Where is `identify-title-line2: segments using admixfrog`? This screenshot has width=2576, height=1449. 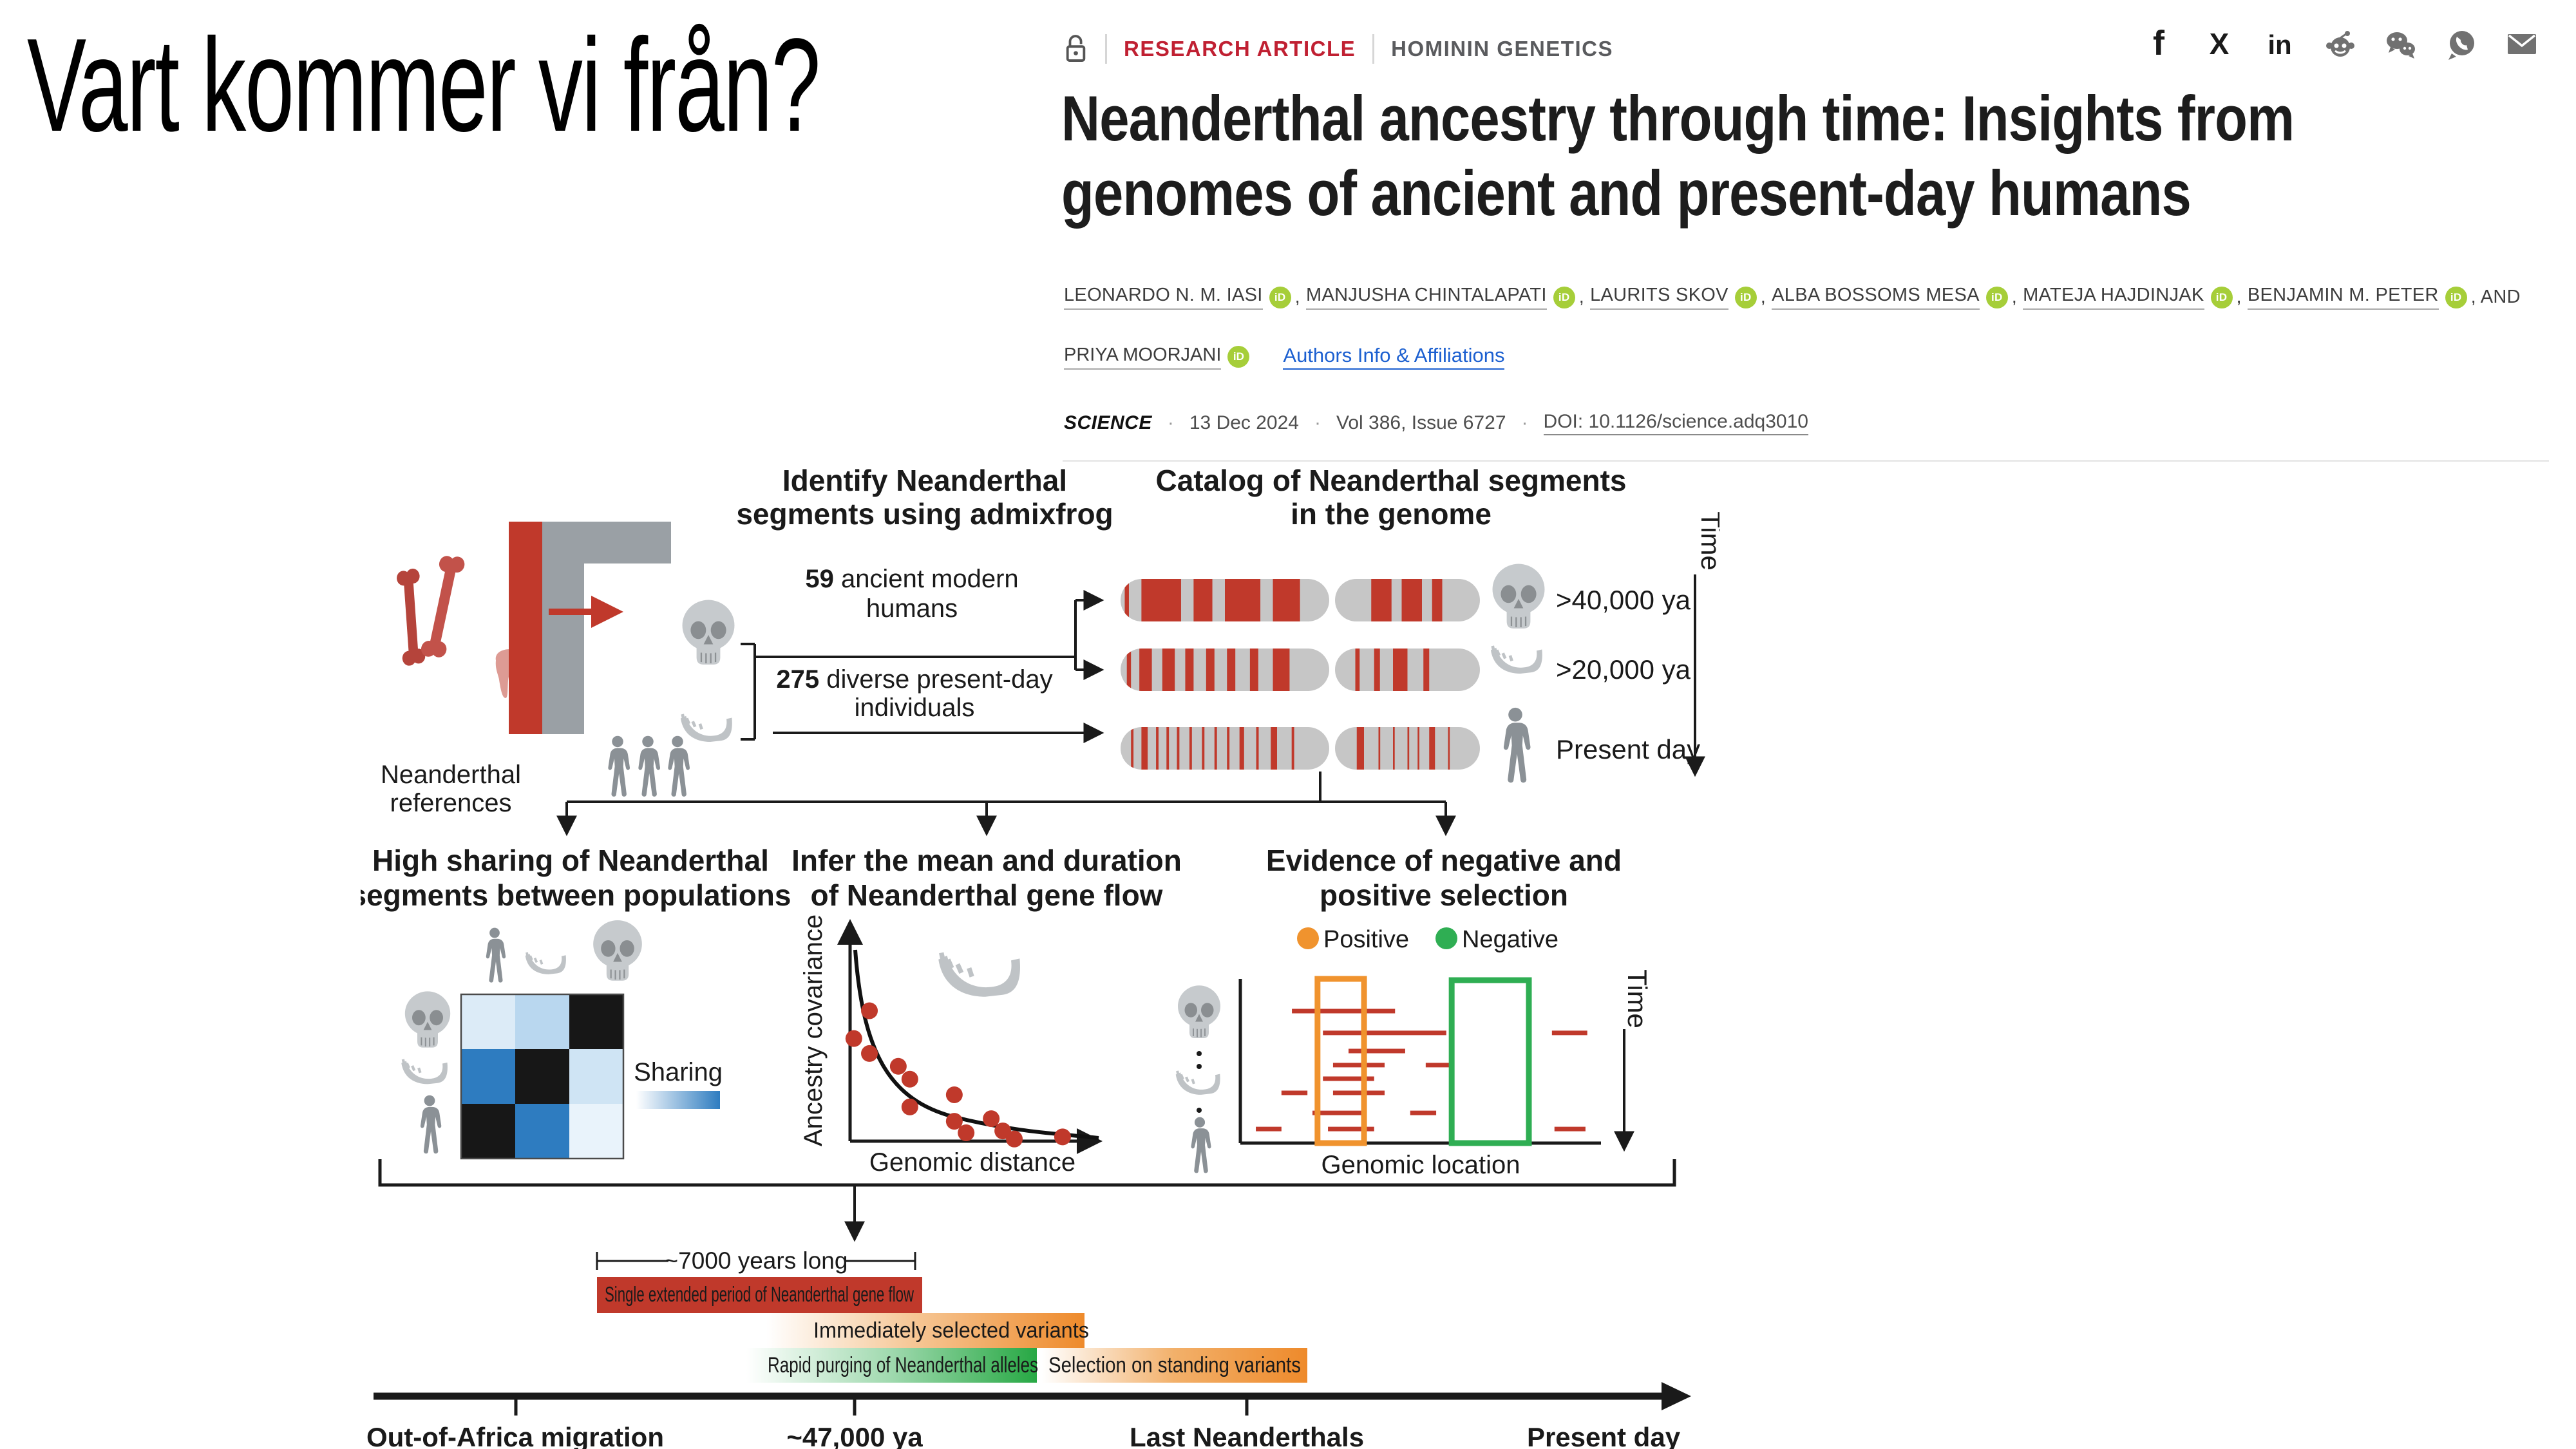 identify-title-line2: segments using admixfrog is located at coordinates (924, 514).